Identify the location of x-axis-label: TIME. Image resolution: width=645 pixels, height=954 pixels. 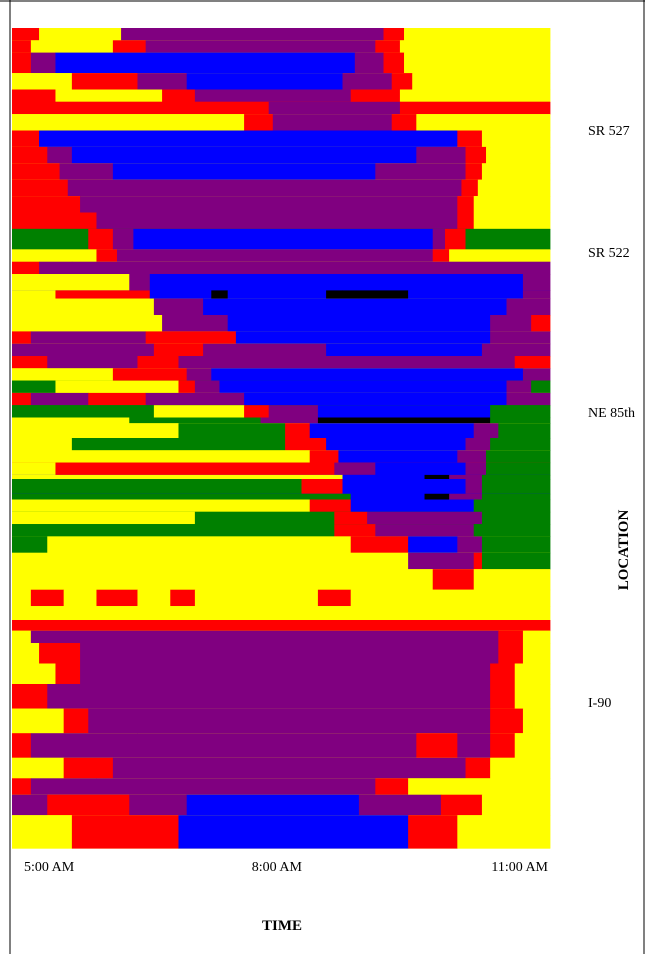
(282, 926).